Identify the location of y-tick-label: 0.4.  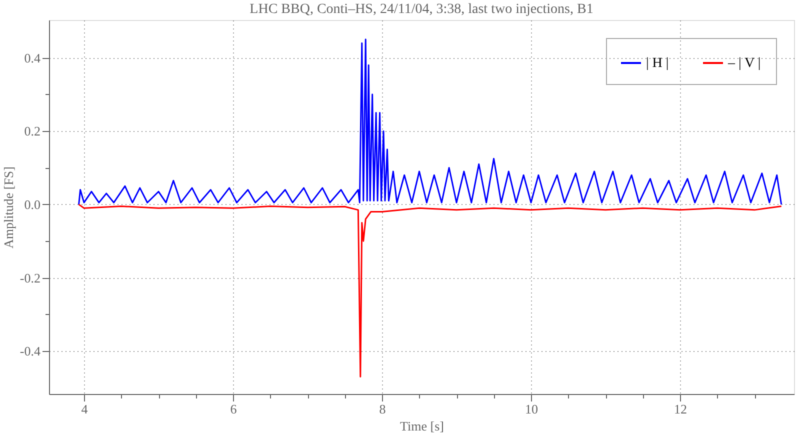
(32, 58).